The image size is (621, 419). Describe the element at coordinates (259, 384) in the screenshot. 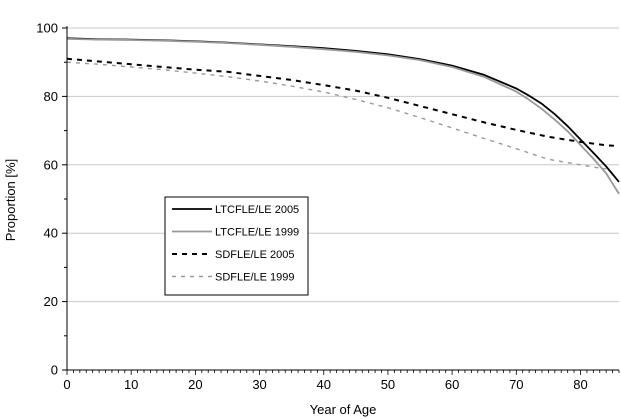

I see `x-tick-label-30: 30` at that location.